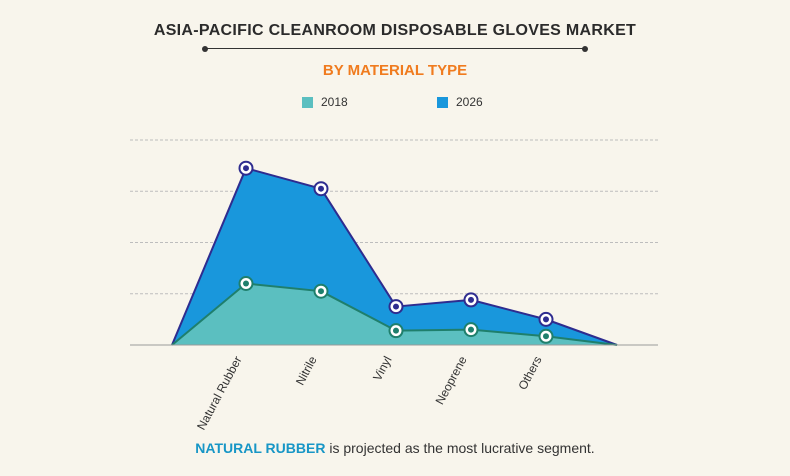  What do you see at coordinates (395, 48) in the screenshot?
I see `title-divider` at bounding box center [395, 48].